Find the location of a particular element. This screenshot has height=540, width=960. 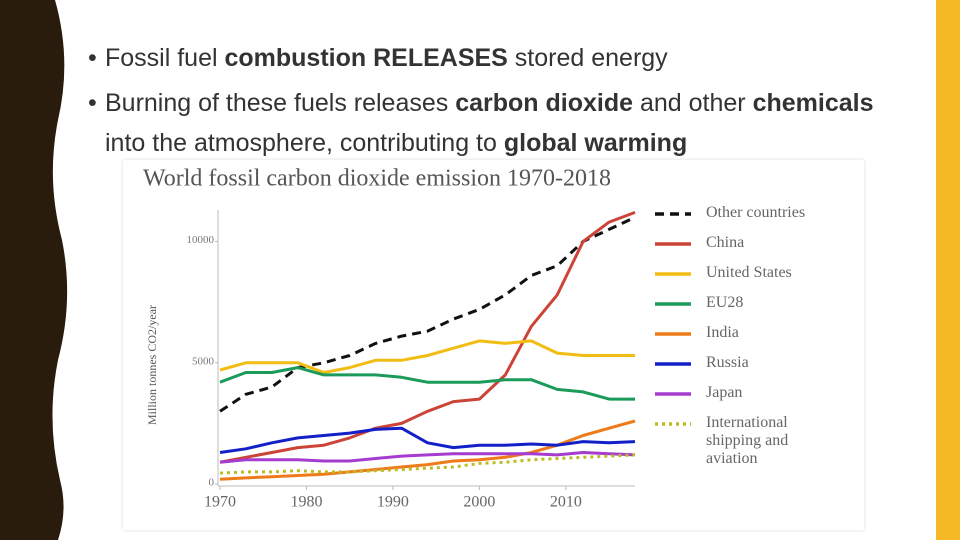

x-tick-label: 2000 is located at coordinates (479, 502).